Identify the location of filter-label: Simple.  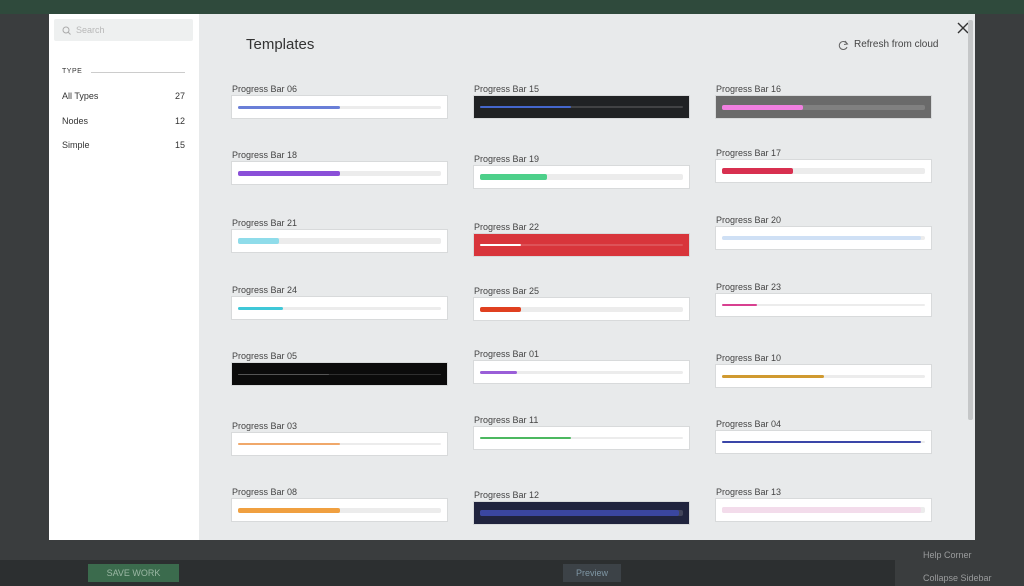
(76, 145).